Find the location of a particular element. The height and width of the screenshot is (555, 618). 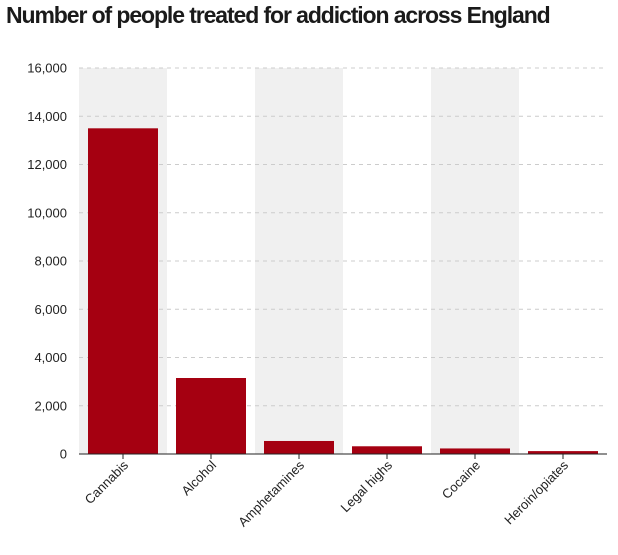

x-tick-label: Heroin/opiates is located at coordinates (536, 492).